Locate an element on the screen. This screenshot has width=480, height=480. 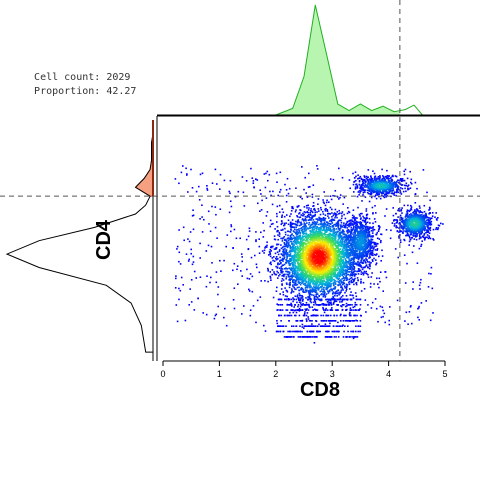
cell-count-label: Cell count: 2029 is located at coordinates (76, 72).